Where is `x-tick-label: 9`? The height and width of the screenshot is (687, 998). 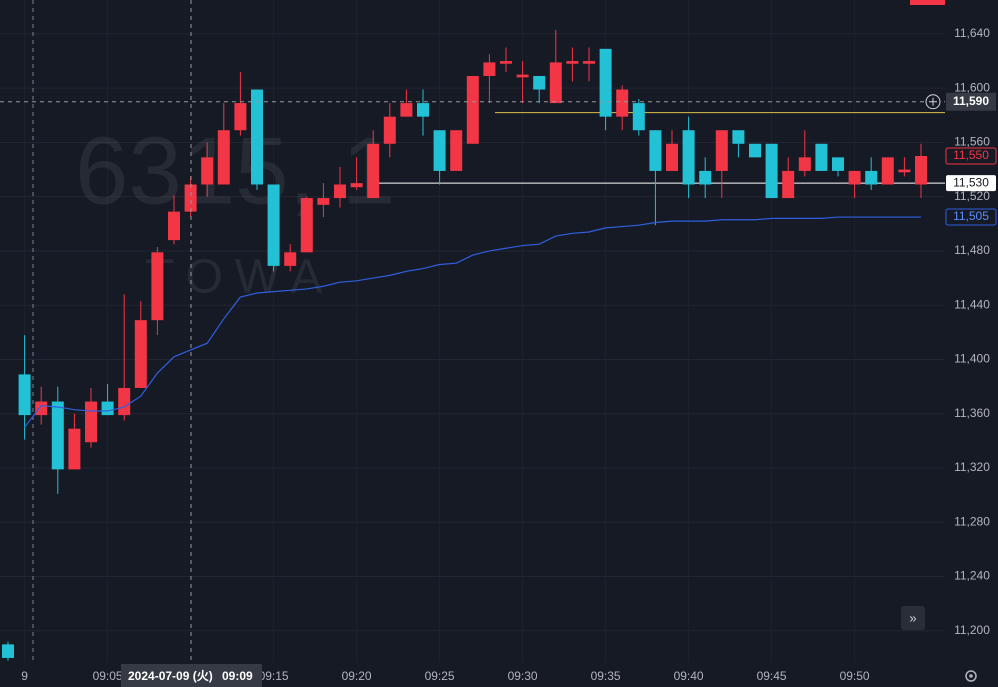 x-tick-label: 9 is located at coordinates (24, 676).